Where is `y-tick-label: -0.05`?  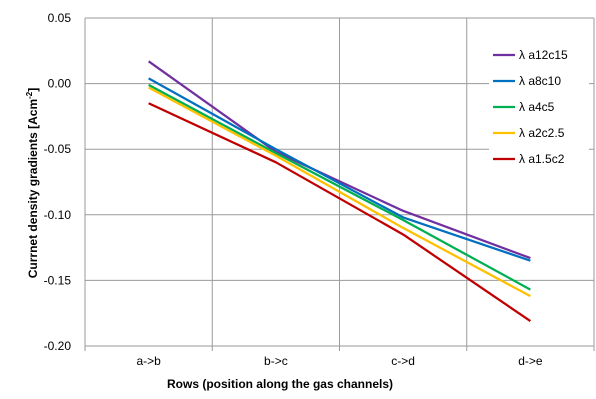 y-tick-label: -0.05 is located at coordinates (58, 149).